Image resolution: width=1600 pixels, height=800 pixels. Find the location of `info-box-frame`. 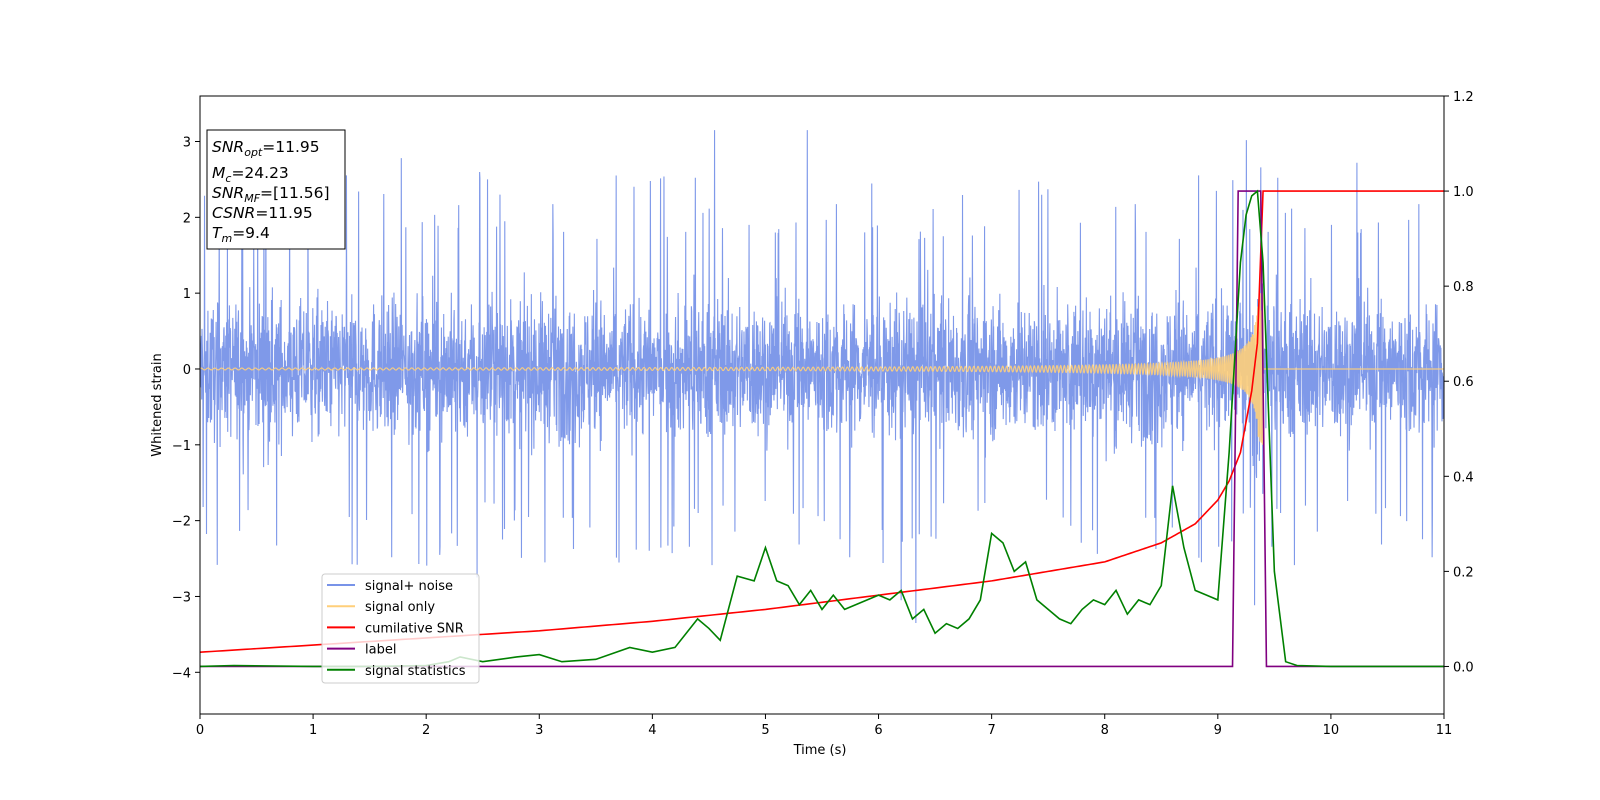

info-box-frame is located at coordinates (276, 189).